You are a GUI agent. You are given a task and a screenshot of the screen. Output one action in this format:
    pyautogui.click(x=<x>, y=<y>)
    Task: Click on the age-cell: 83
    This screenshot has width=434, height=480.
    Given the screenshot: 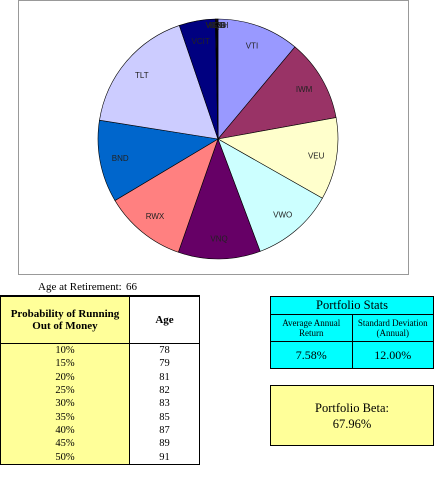 What is the action you would take?
    pyautogui.click(x=164, y=404)
    